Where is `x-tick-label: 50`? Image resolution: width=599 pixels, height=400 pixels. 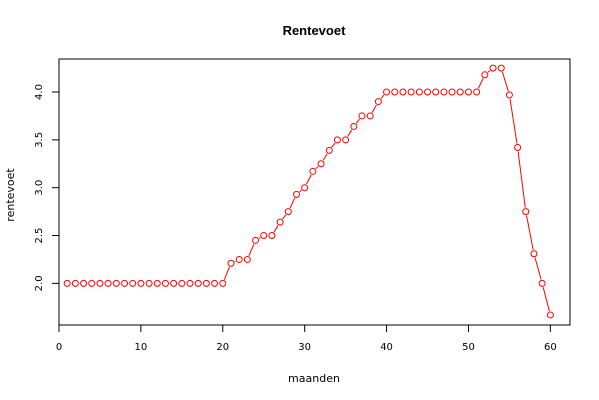
x-tick-label: 50 is located at coordinates (468, 347).